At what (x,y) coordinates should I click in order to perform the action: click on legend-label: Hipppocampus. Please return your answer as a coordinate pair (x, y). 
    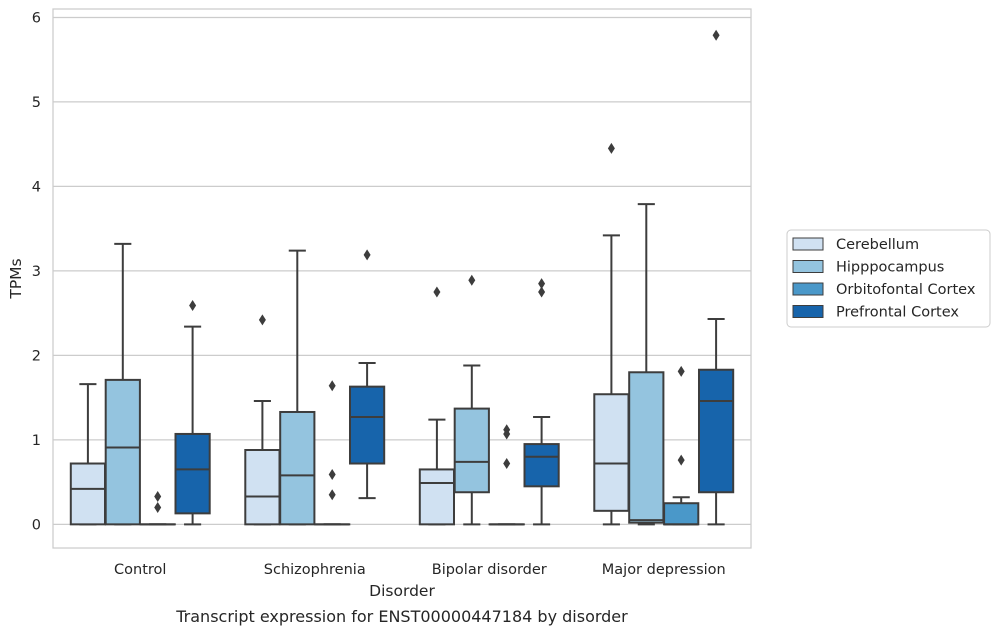
    Looking at the image, I should click on (890, 268).